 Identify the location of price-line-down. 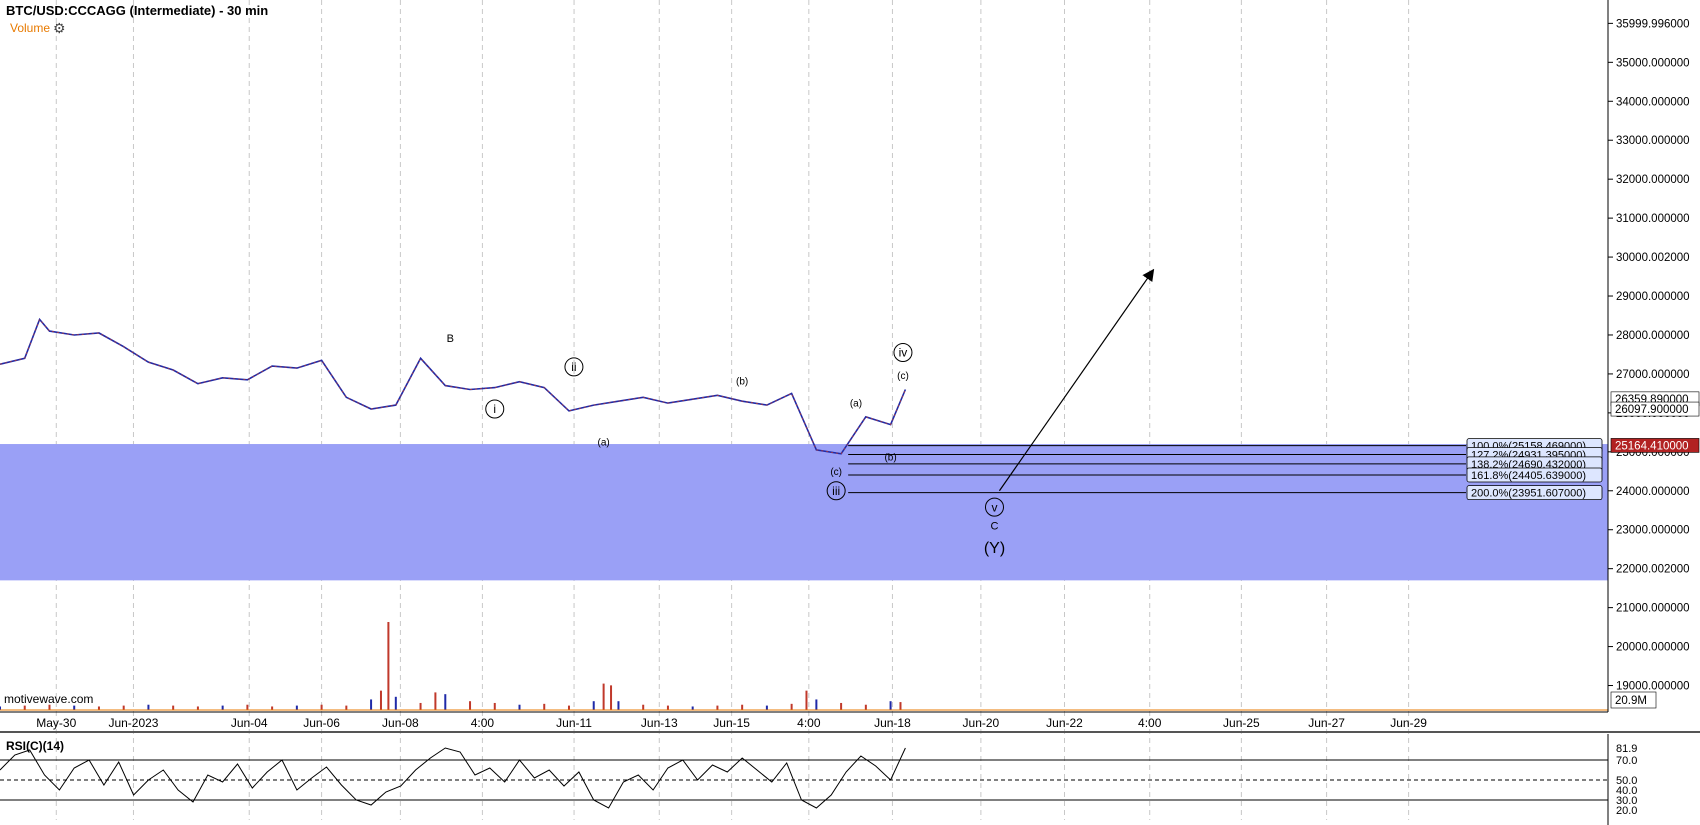
(453, 386).